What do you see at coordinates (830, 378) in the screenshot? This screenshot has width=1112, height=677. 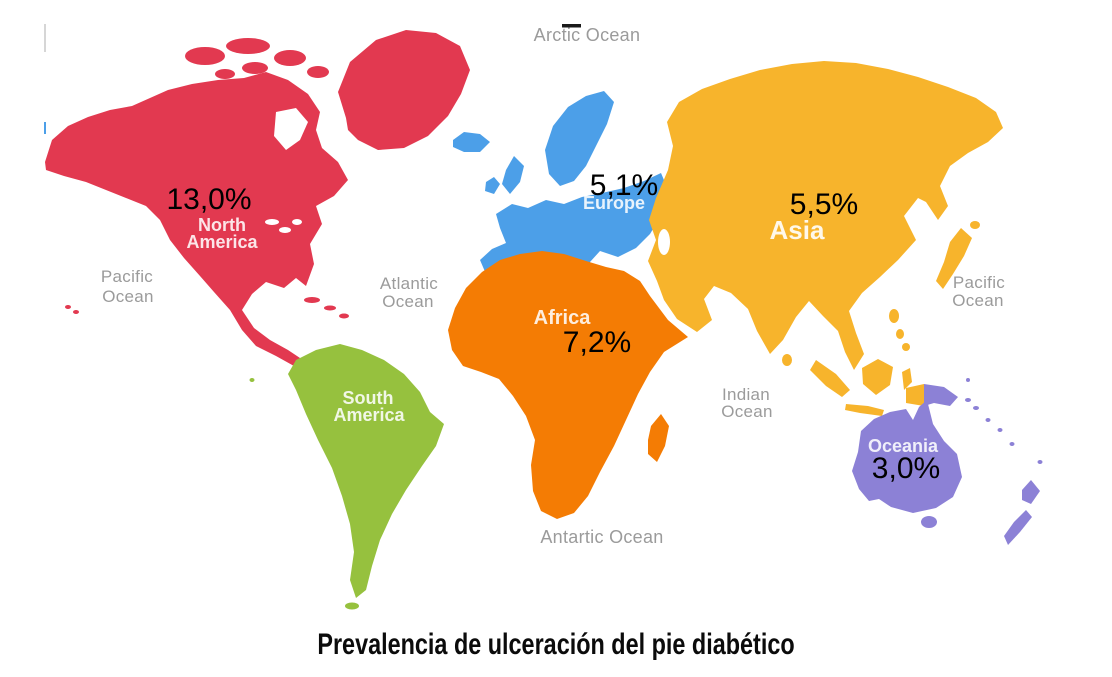 I see `sumatra` at bounding box center [830, 378].